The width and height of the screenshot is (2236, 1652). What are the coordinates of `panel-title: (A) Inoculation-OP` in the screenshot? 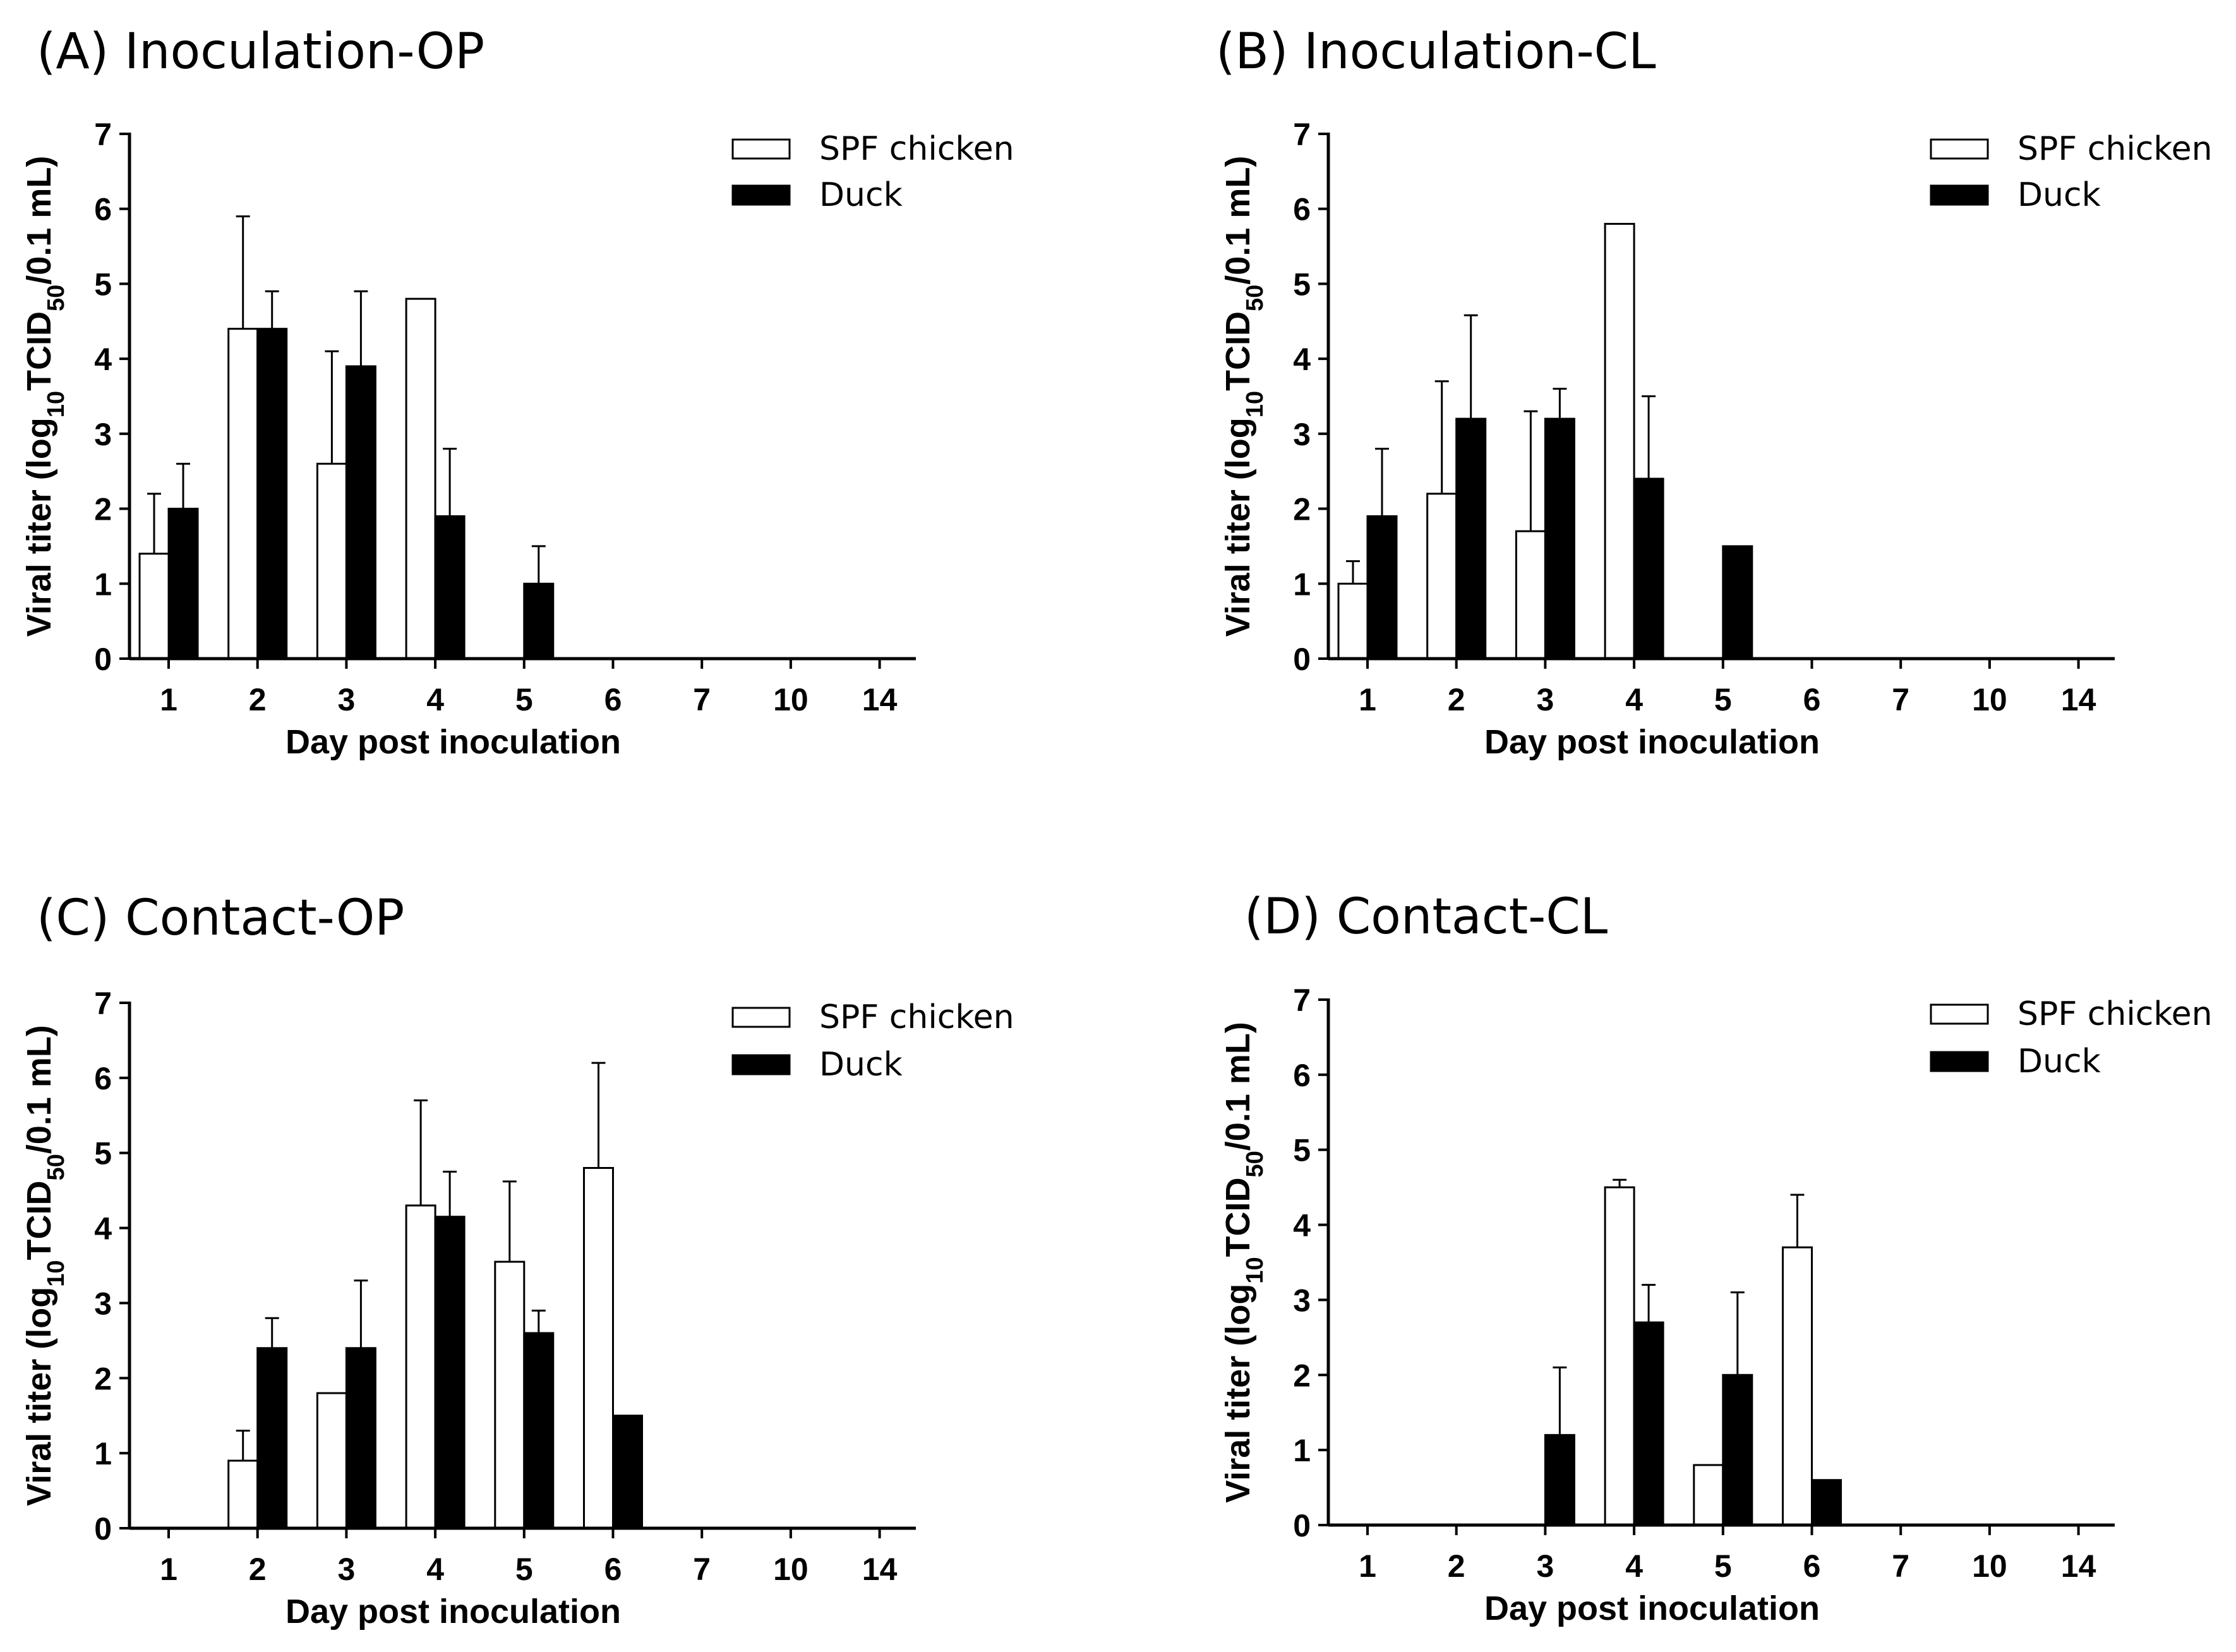 It's located at (260, 52).